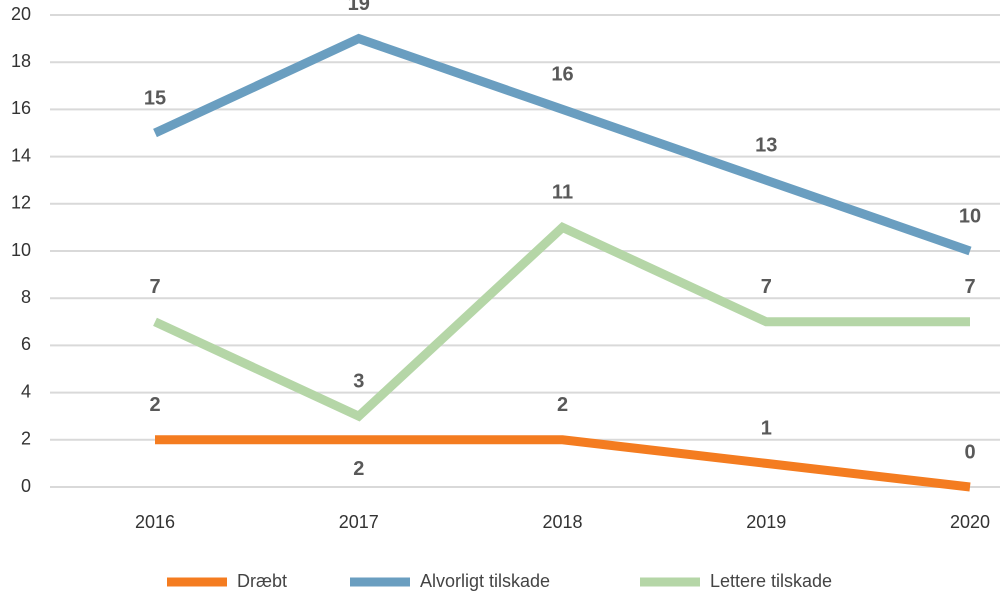  What do you see at coordinates (359, 522) in the screenshot?
I see `x-tick-label: 2017` at bounding box center [359, 522].